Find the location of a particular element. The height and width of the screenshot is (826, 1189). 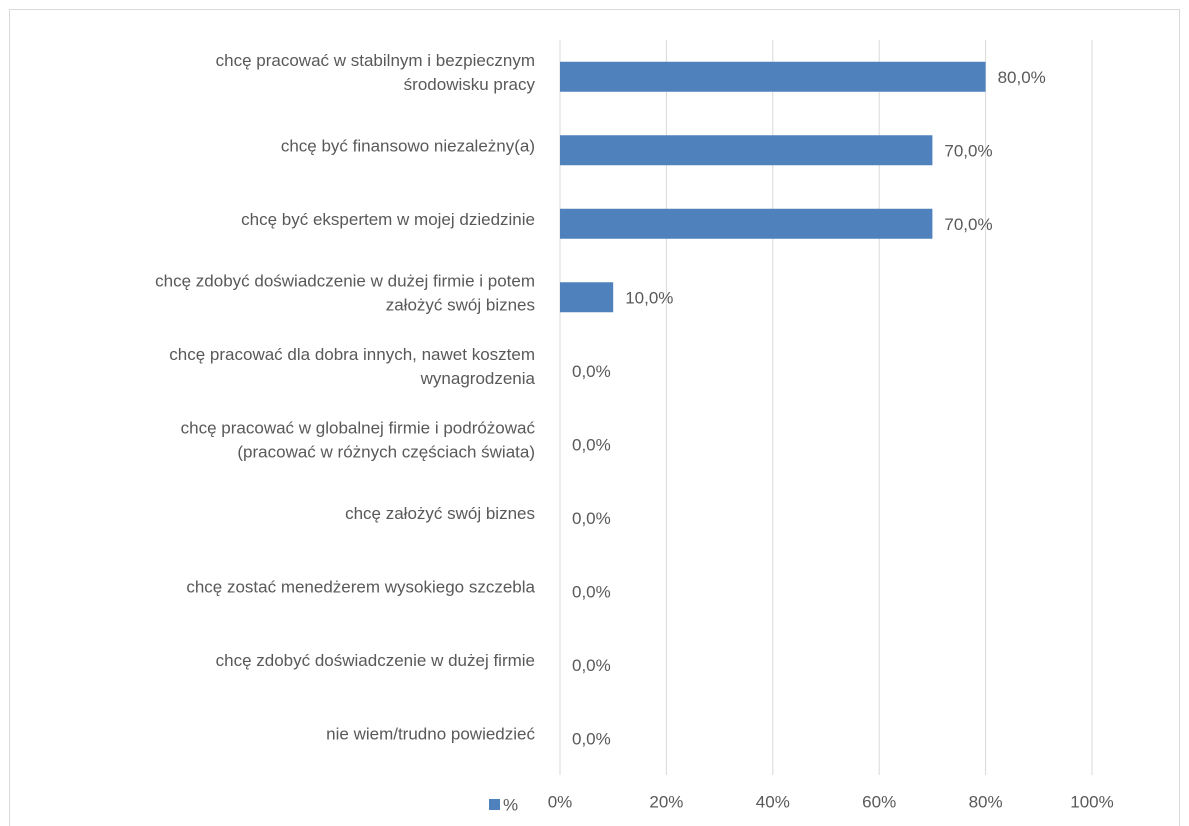

value-label: 80,0% is located at coordinates (1022, 77).